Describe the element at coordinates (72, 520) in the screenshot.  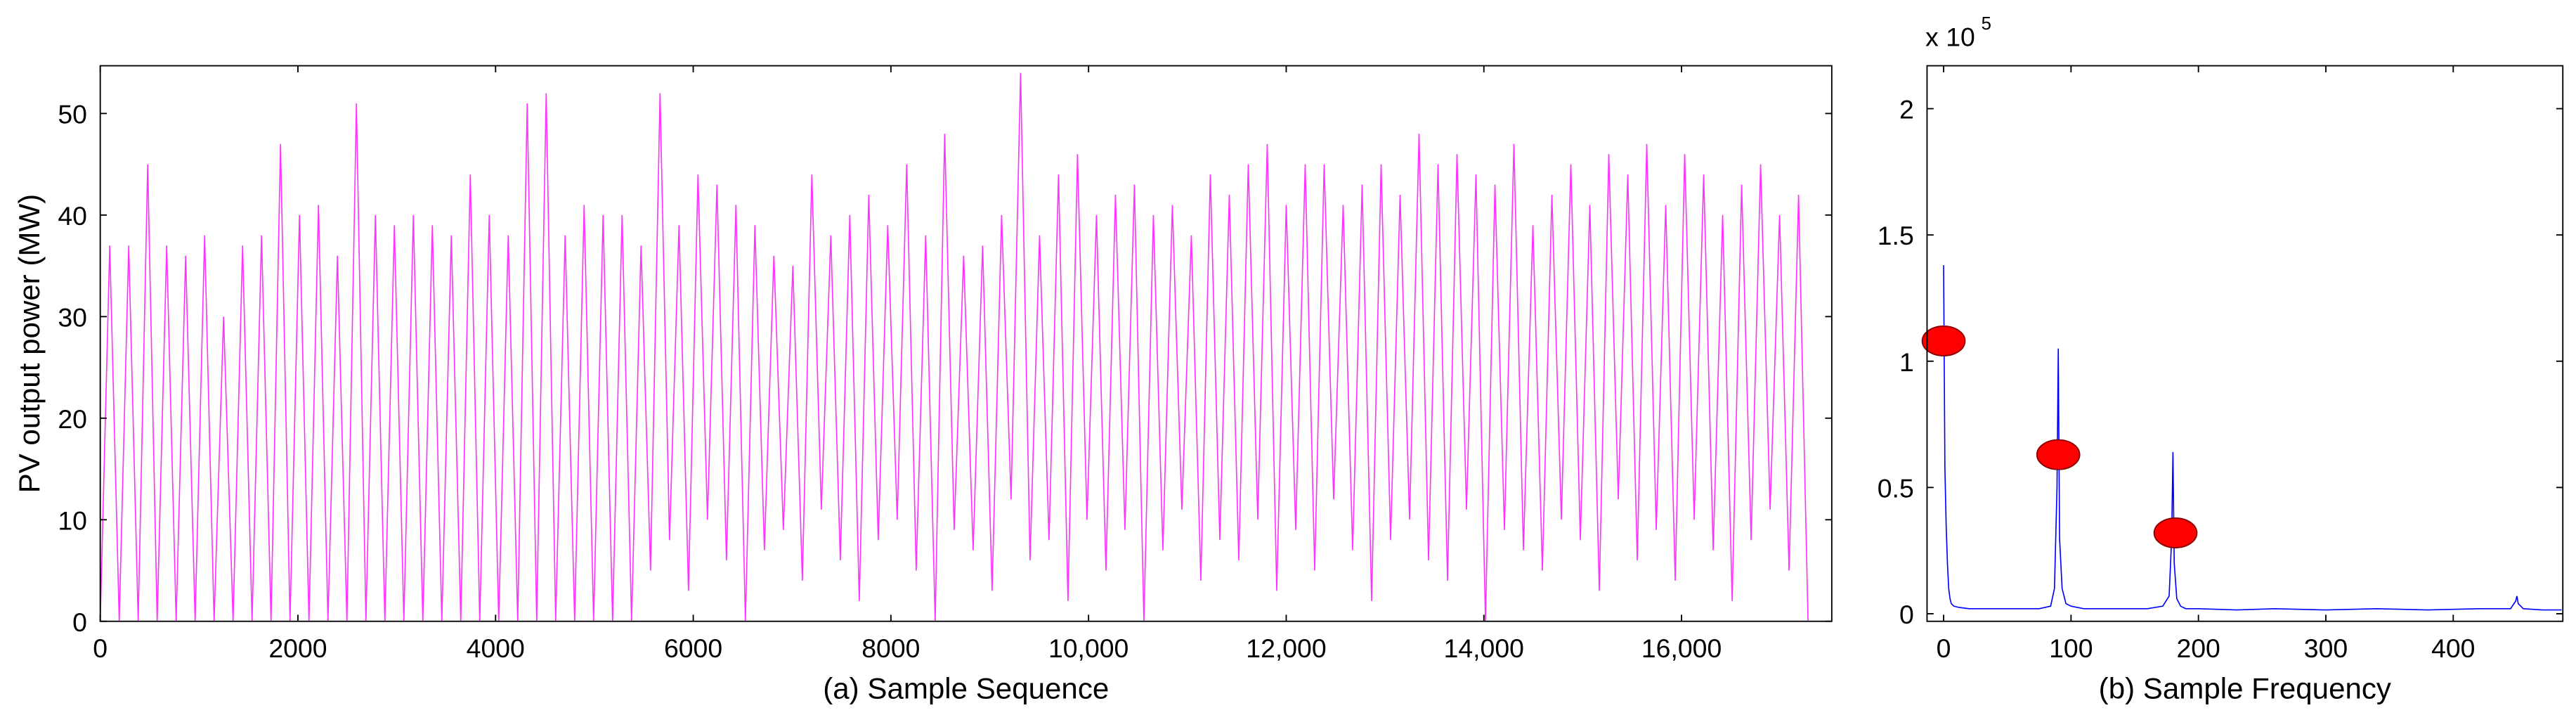
I see `y-tick-label: 10` at that location.